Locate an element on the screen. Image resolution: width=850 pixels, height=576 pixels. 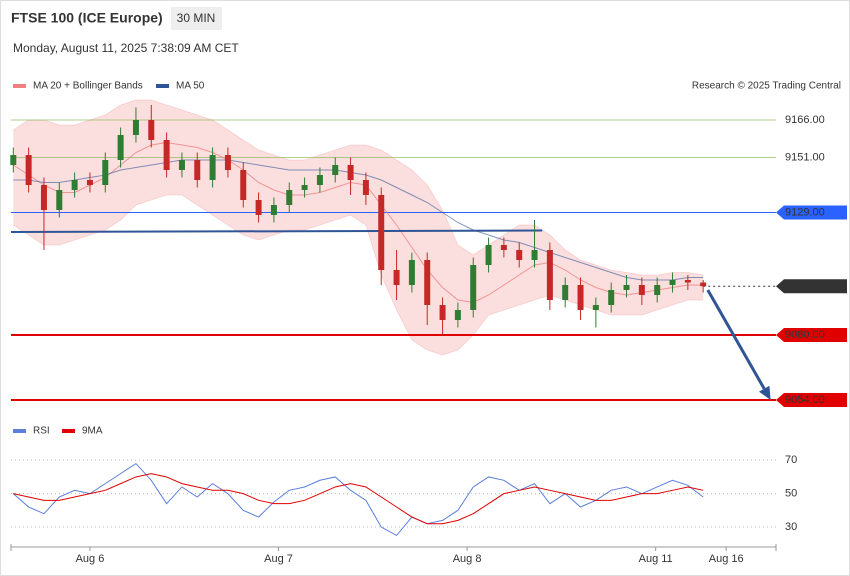
interval: 30 MIN is located at coordinates (196, 18).